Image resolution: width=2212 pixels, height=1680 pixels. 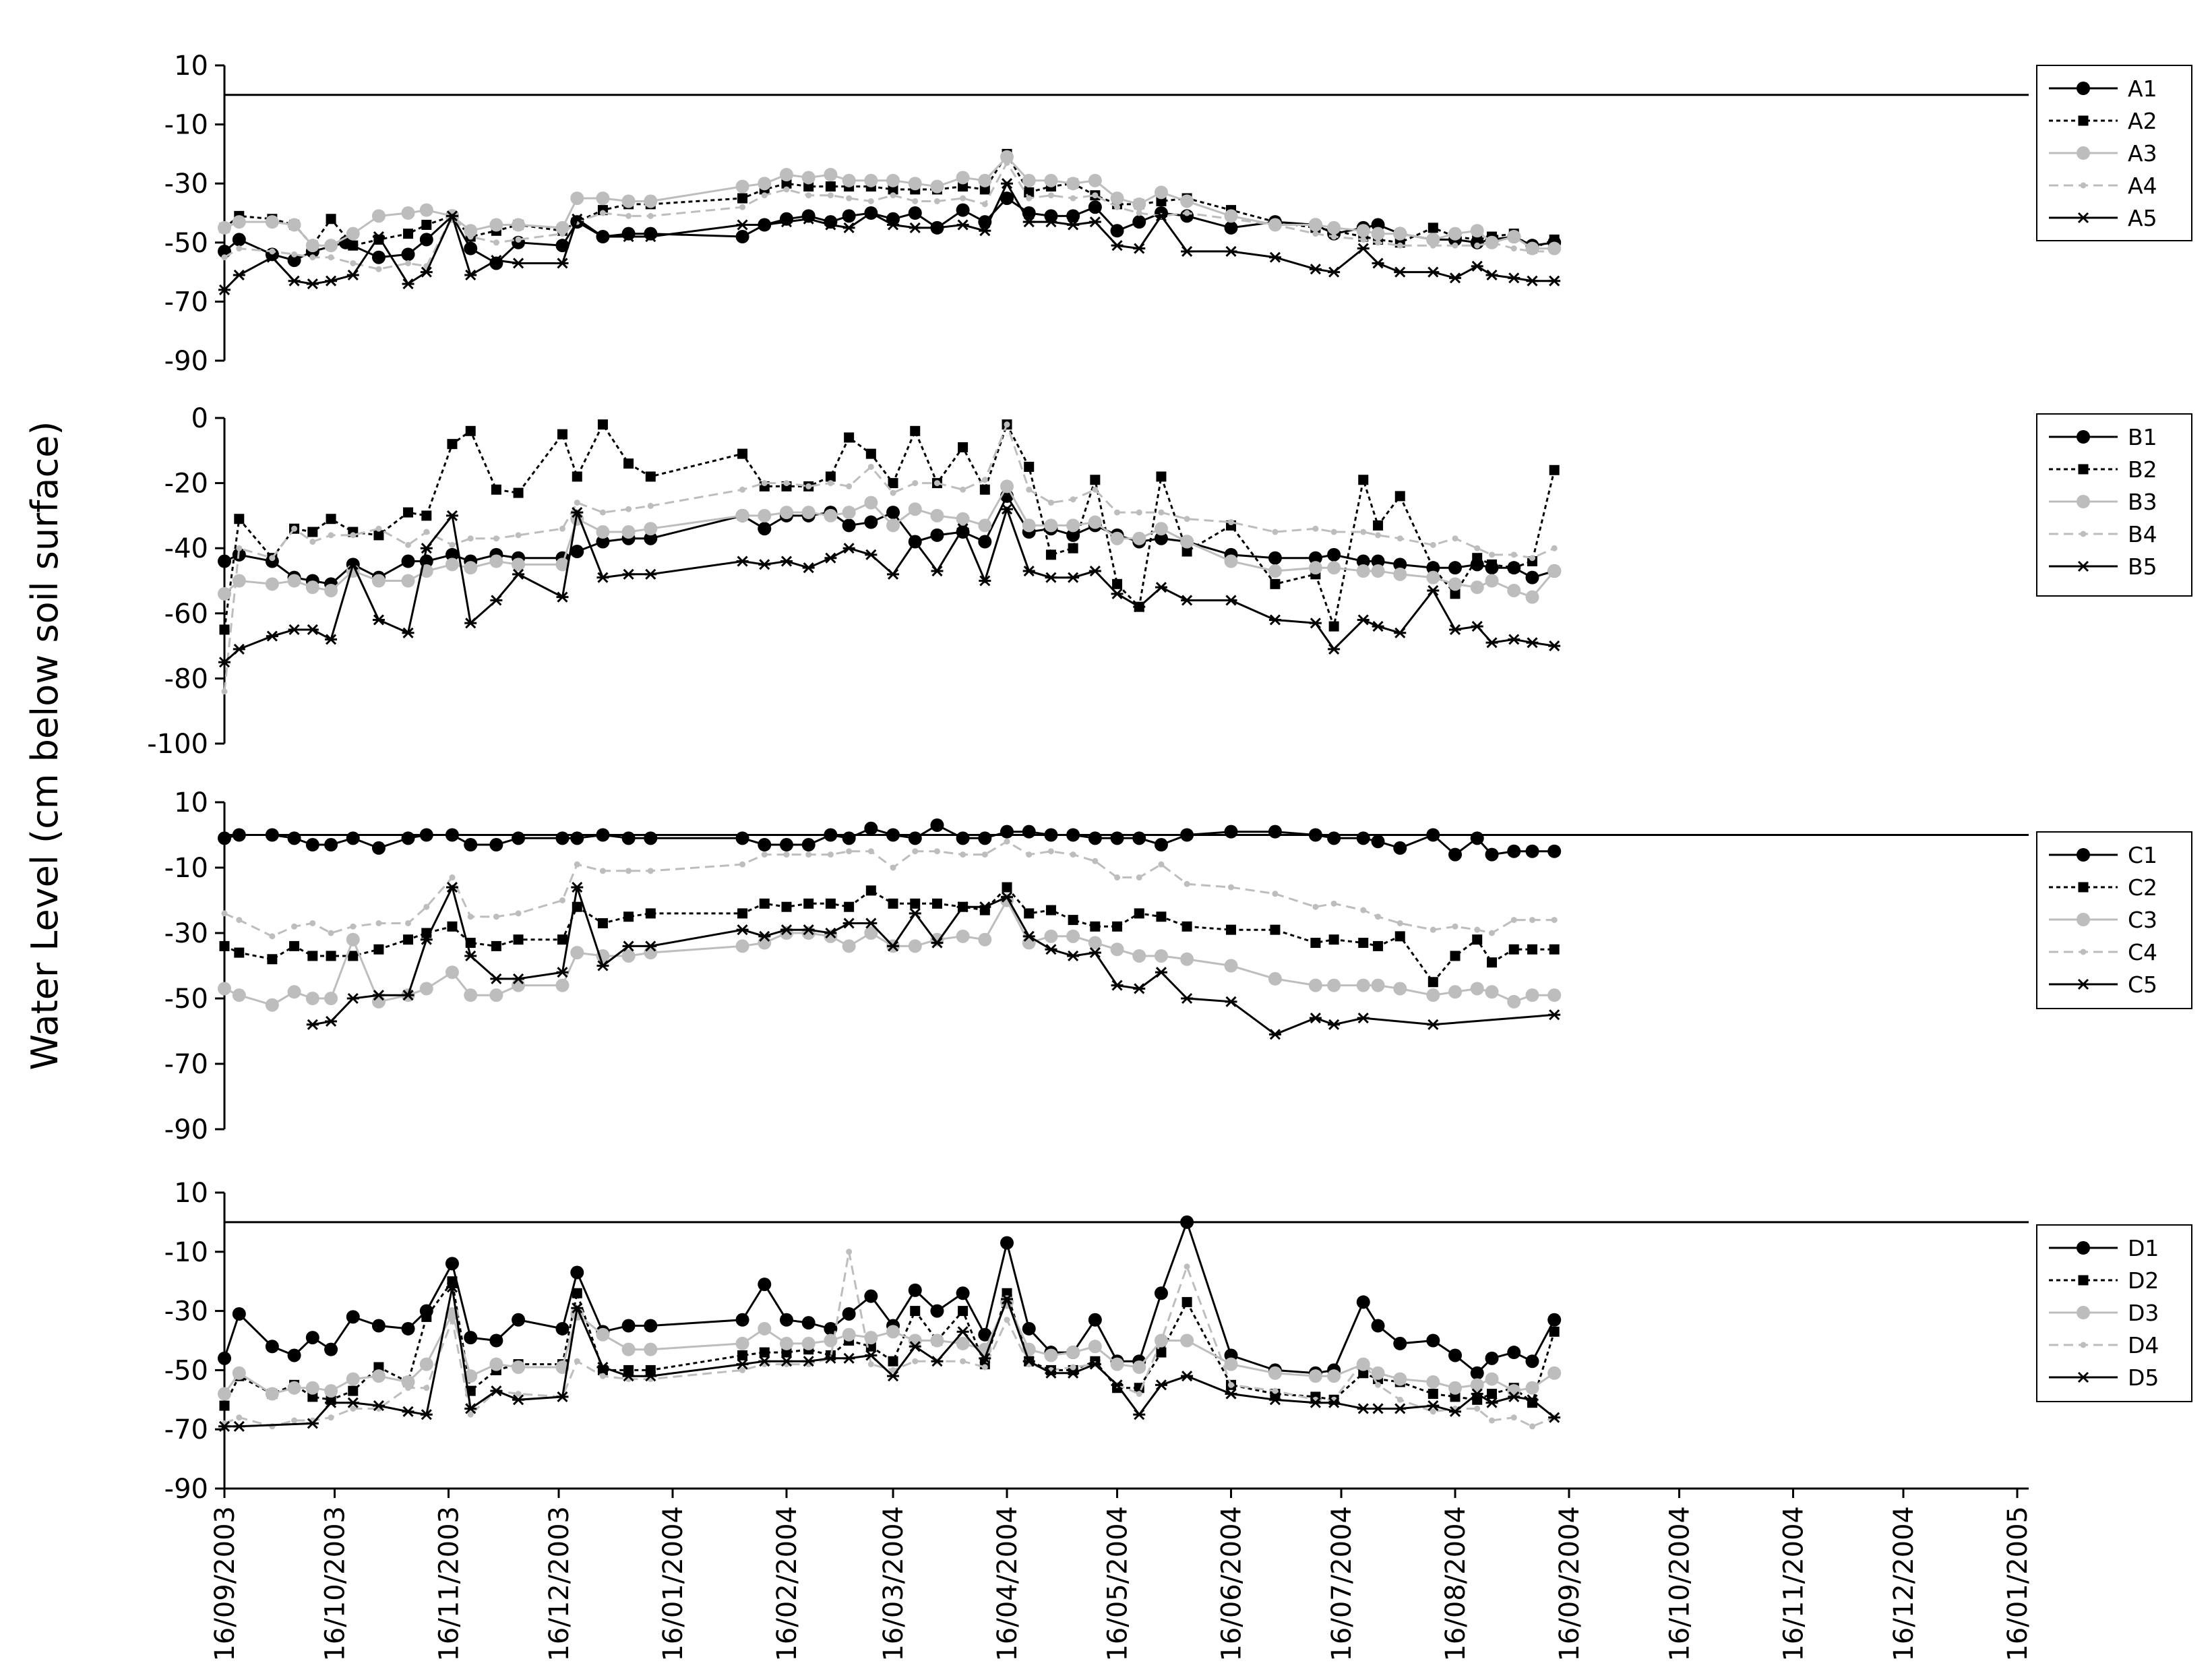 What do you see at coordinates (893, 1584) in the screenshot?
I see `x-tick-label: 16/03/2004` at bounding box center [893, 1584].